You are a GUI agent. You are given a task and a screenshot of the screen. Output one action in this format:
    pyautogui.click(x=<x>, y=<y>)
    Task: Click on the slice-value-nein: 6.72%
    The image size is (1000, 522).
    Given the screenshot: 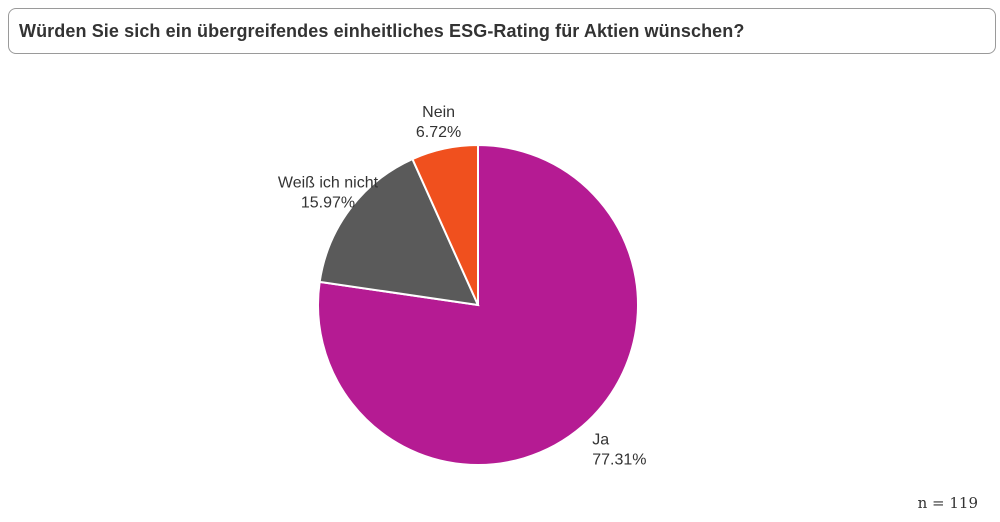 What is the action you would take?
    pyautogui.click(x=438, y=132)
    